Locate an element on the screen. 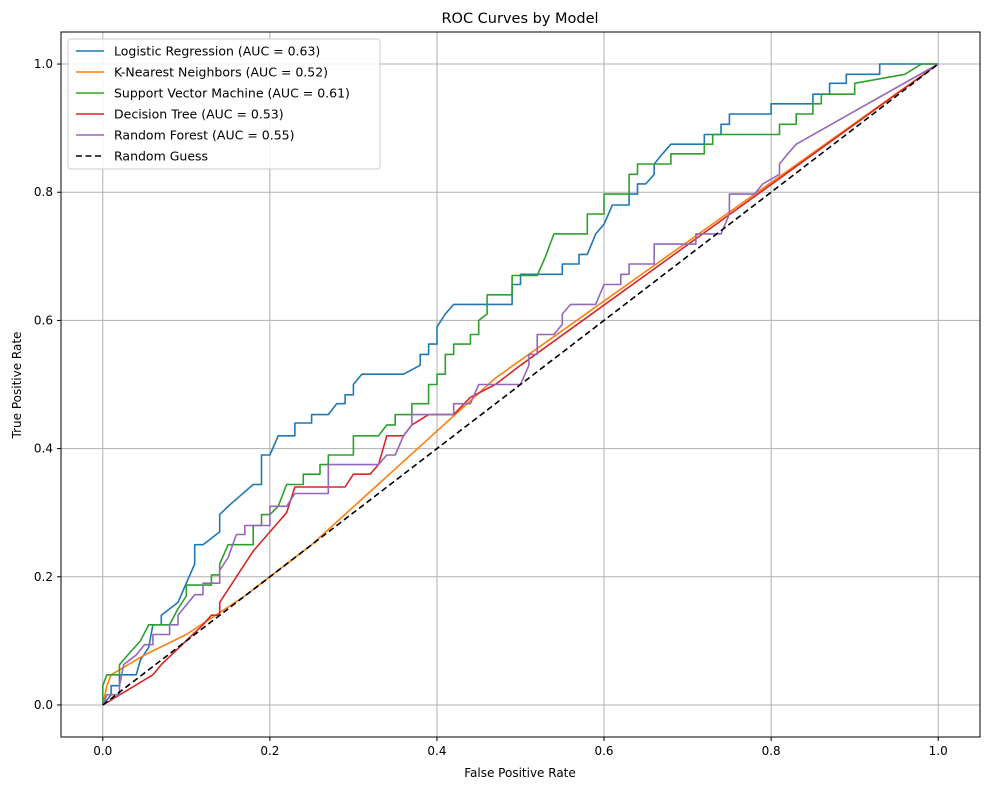 This screenshot has height=790, width=989. legend-label-logistic-regression: Logistic Regression (AUC = 0.63) is located at coordinates (217, 51).